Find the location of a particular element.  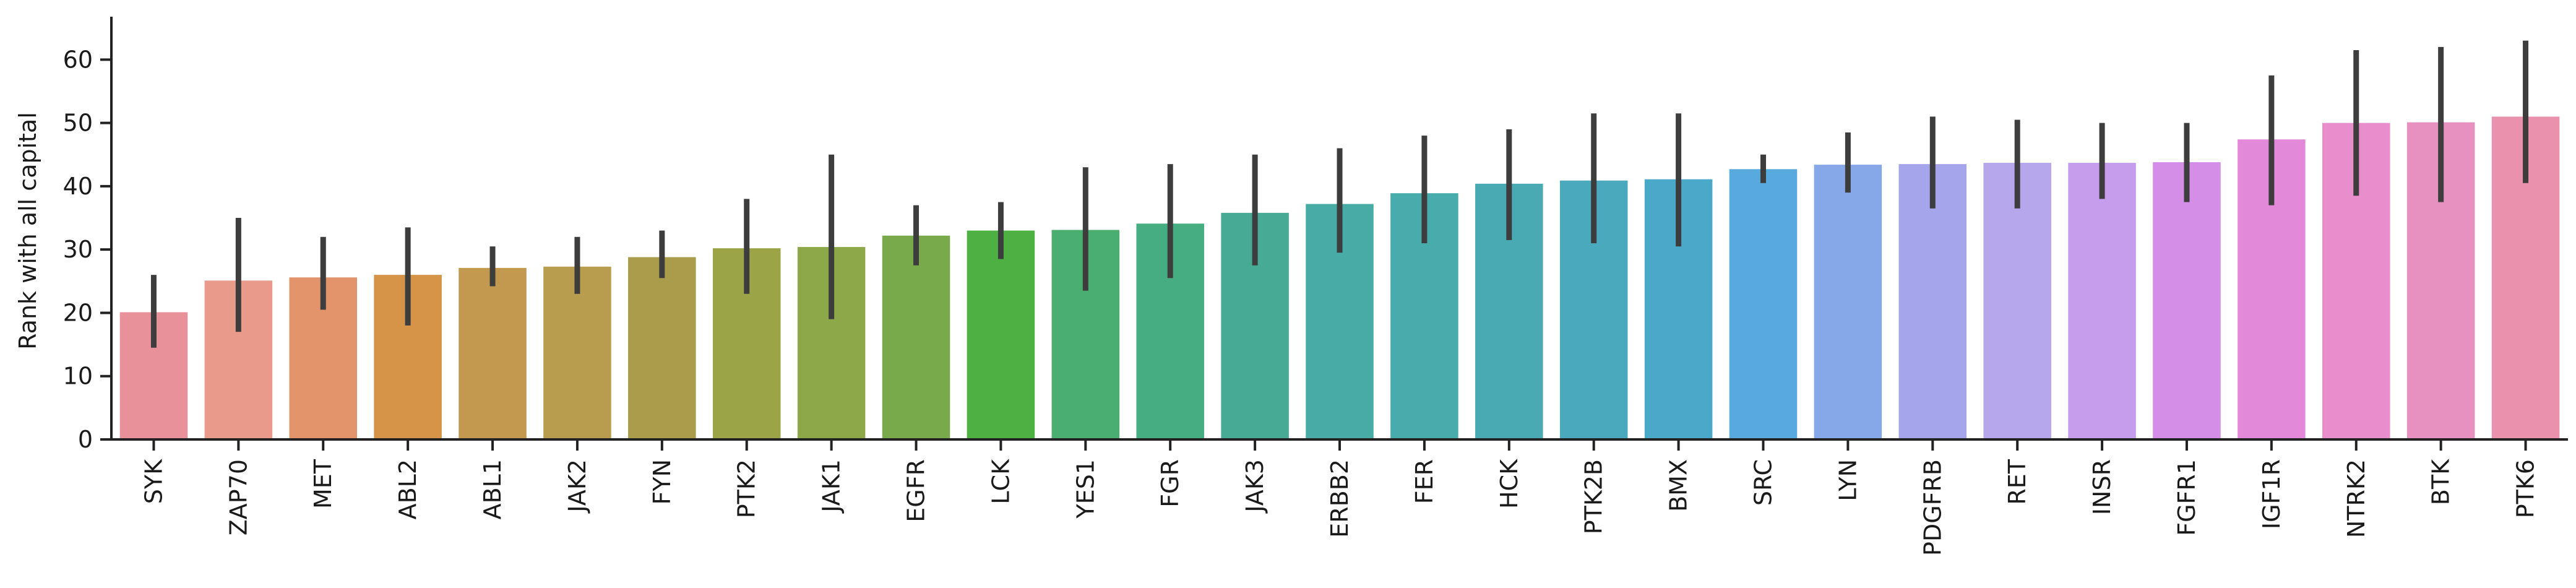

x-tick-label: PDGFRB is located at coordinates (1932, 507).